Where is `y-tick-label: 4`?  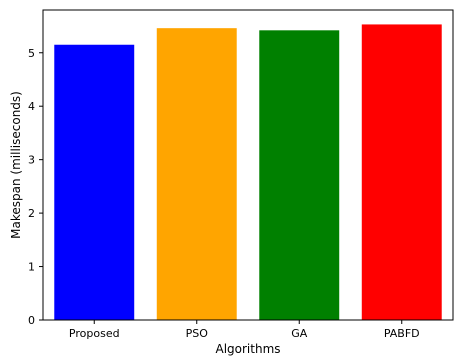
y-tick-label: 4 is located at coordinates (31, 106).